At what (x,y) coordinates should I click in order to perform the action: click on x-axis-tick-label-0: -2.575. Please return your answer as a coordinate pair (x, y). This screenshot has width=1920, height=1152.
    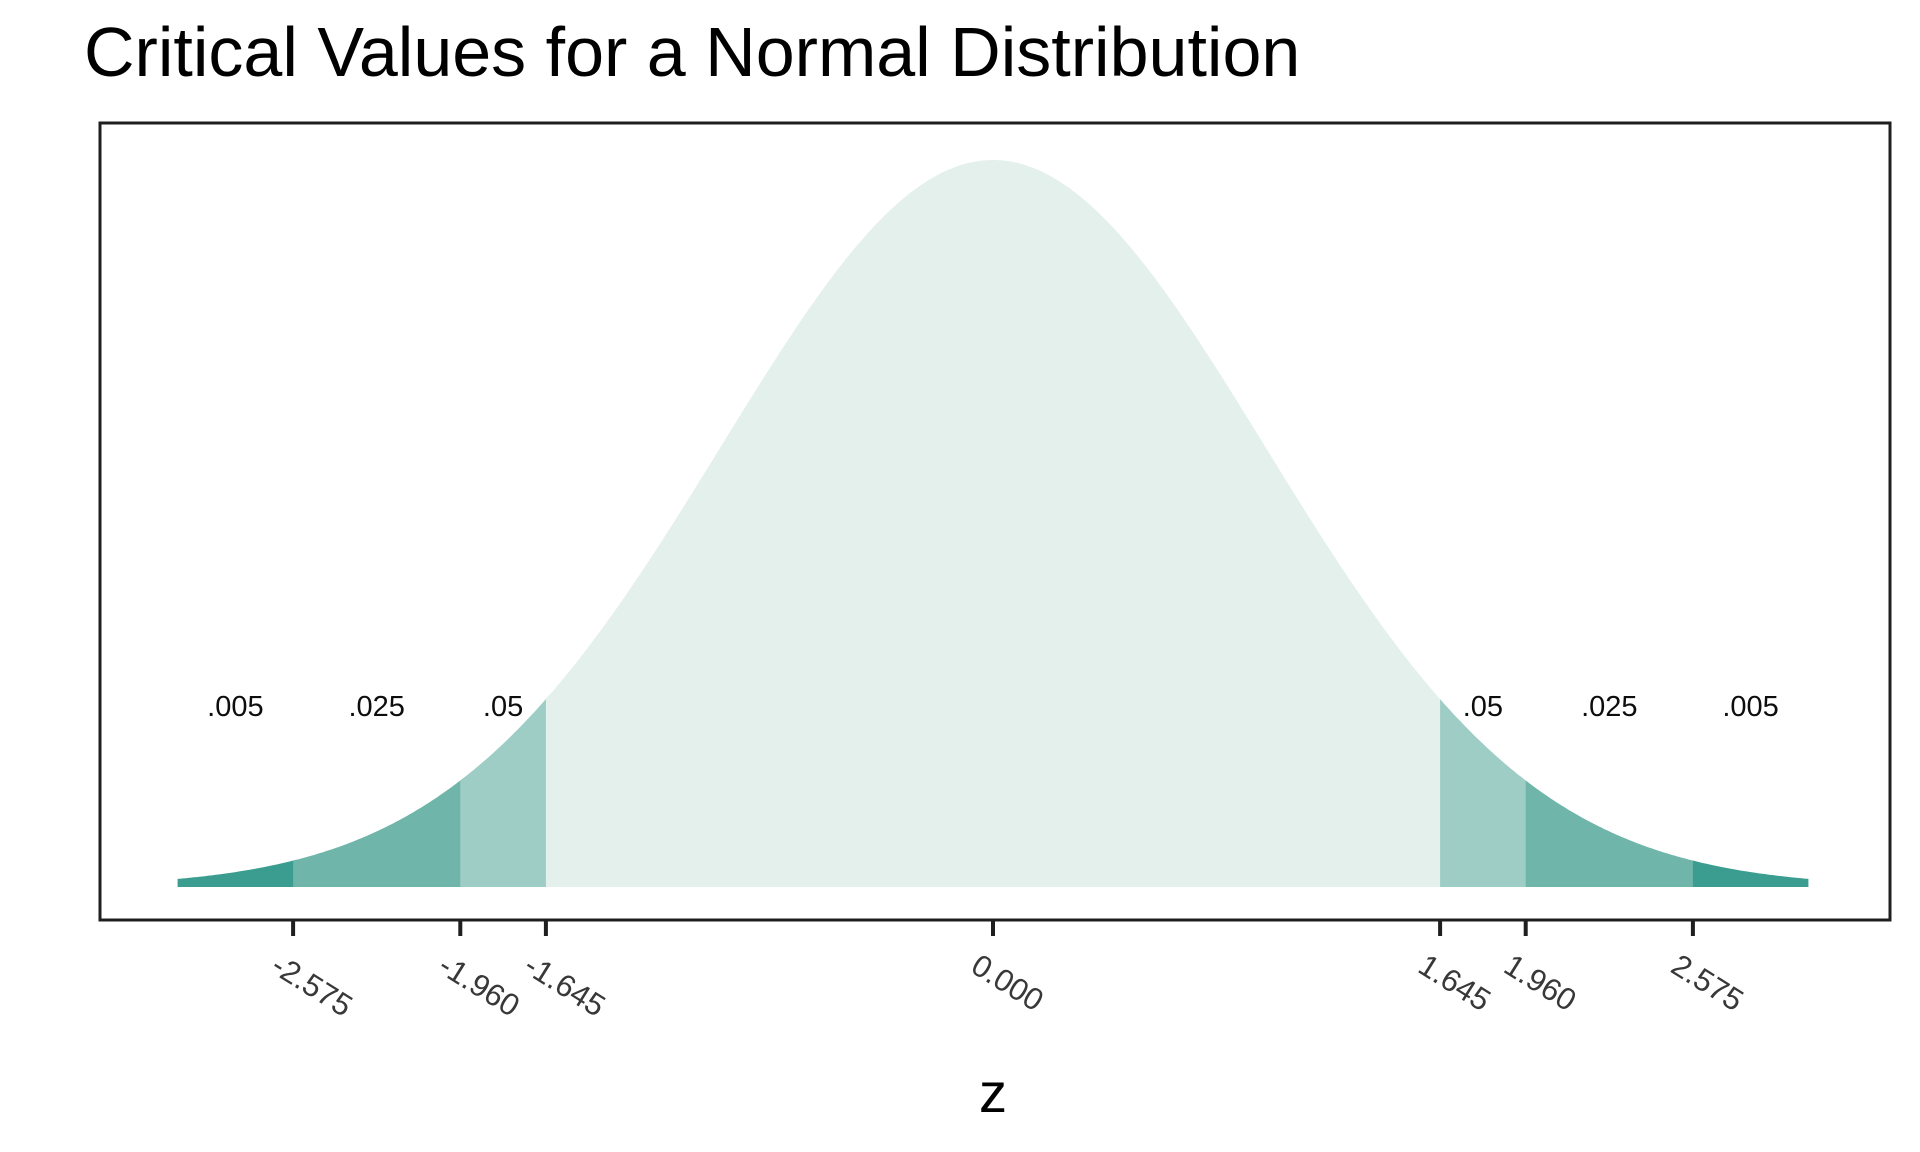
    Looking at the image, I should click on (312, 985).